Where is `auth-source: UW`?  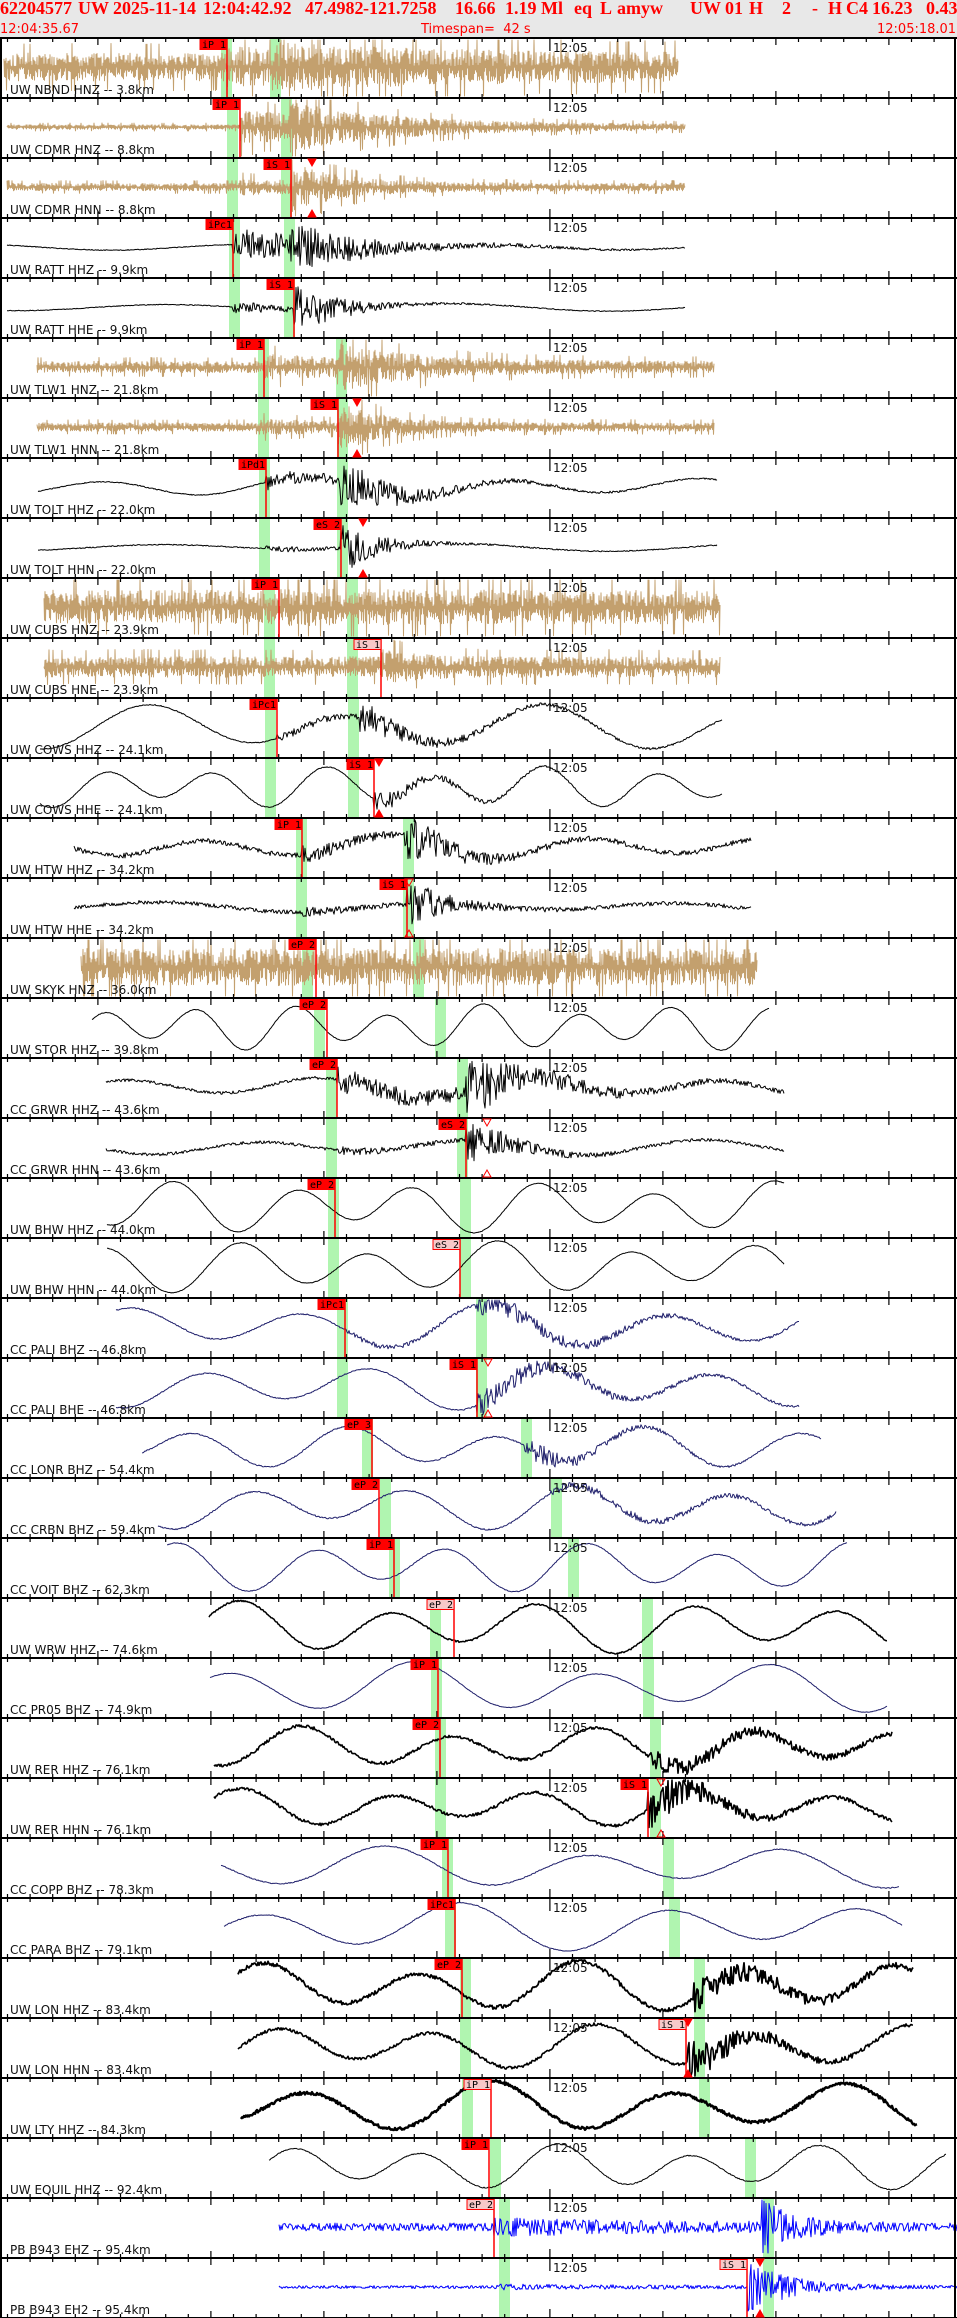 auth-source: UW is located at coordinates (705, 9).